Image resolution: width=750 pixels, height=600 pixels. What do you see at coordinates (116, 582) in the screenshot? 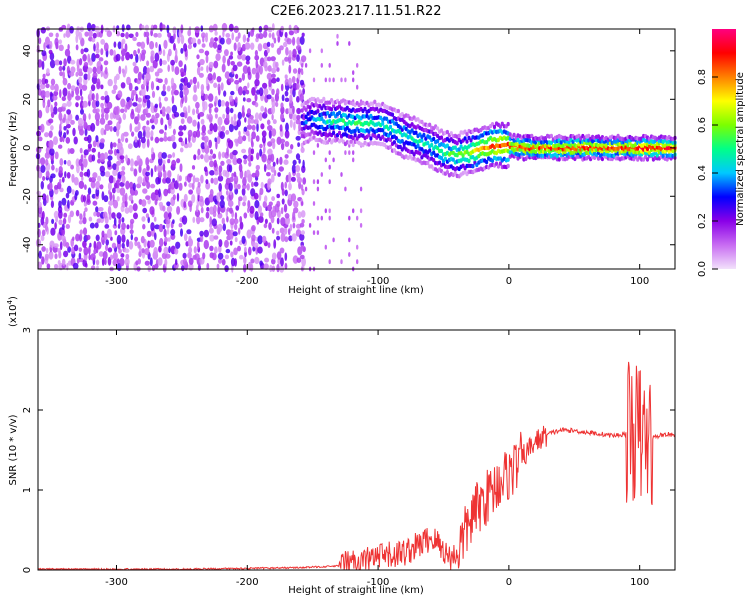
I see `x-tick-label: -300` at bounding box center [116, 582].